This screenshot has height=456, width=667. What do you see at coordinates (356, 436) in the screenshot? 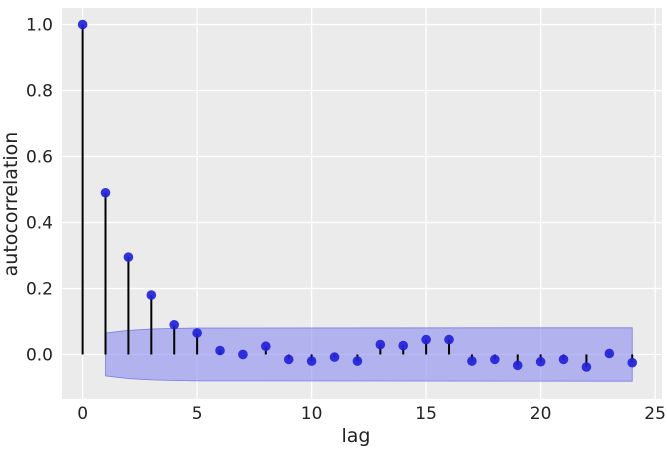
I see `x-axis-label: lag` at bounding box center [356, 436].